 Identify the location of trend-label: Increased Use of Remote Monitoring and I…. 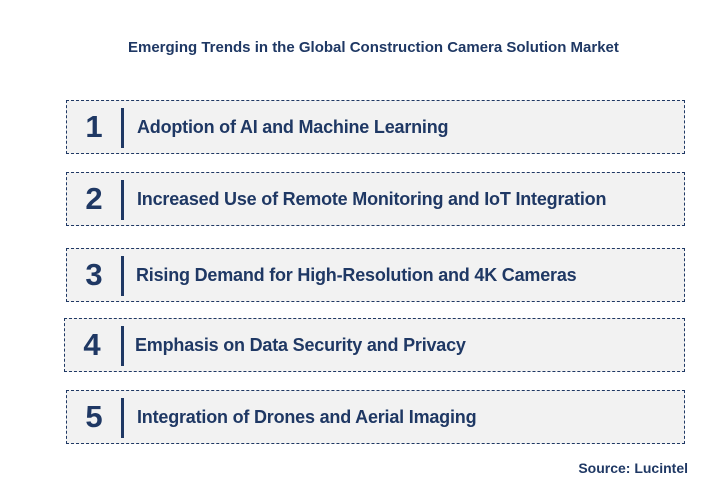
(372, 199).